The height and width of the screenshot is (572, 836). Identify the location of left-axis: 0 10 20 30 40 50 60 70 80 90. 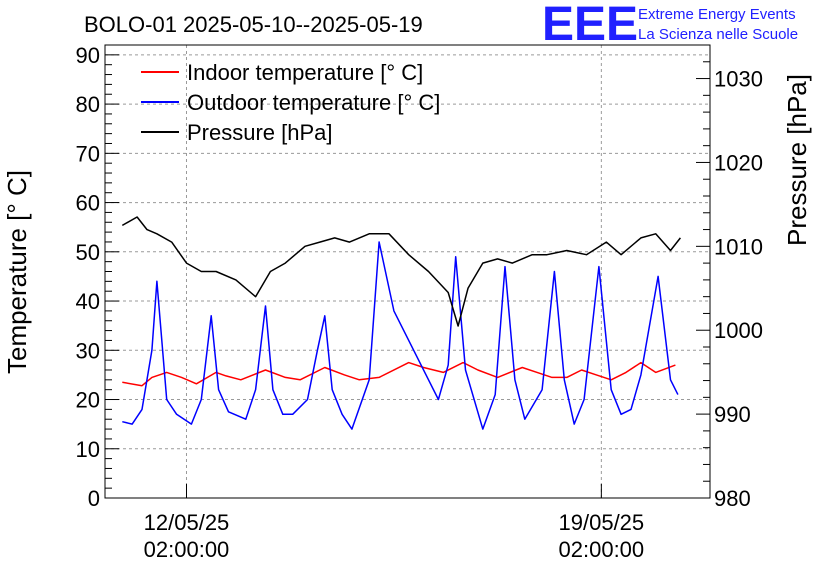
(97, 277).